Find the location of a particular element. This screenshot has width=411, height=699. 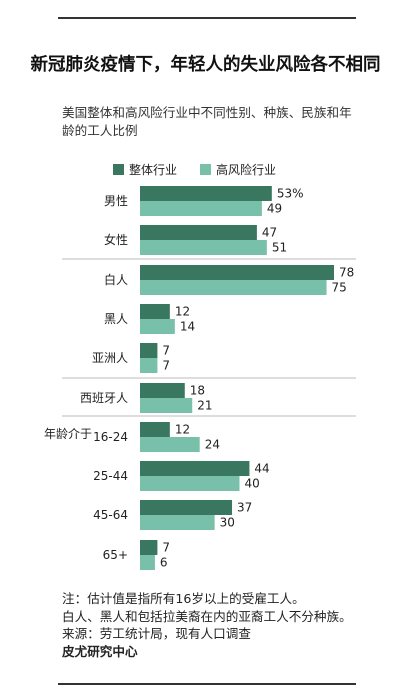

category-label-black: 黑人 is located at coordinates (116, 319).